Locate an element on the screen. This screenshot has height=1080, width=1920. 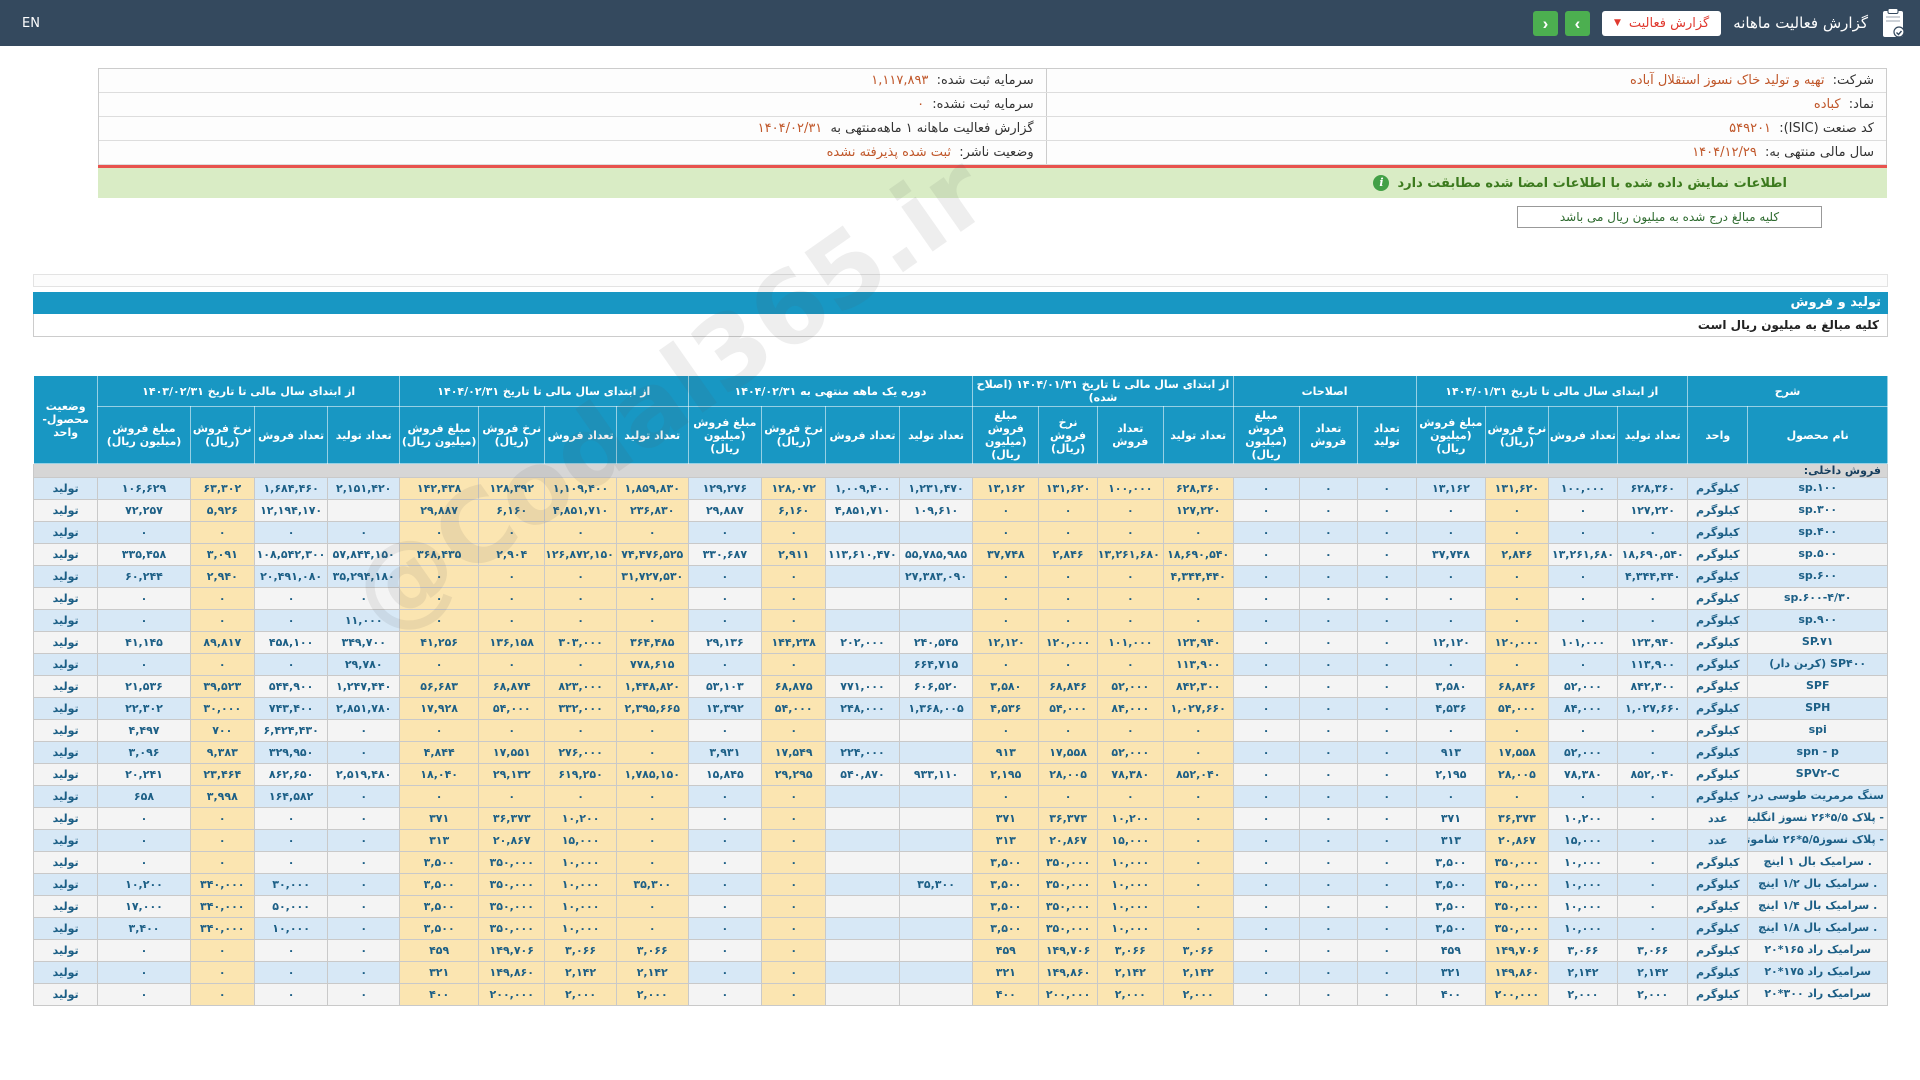
product-name-cell: - پلاک نسوز۵/۵*۲۶ شاموتی رندوم درجه ۲ is located at coordinates (1817, 840).